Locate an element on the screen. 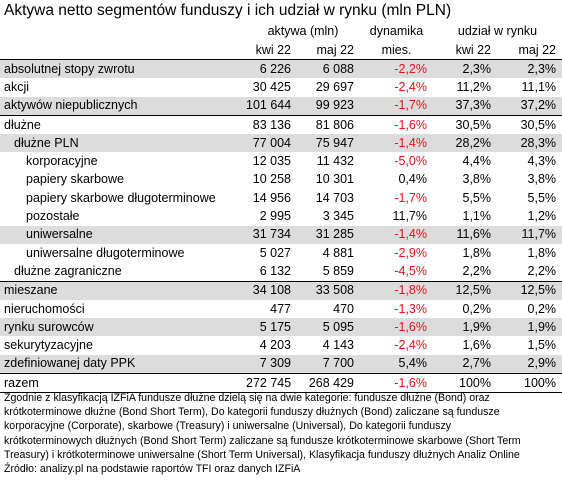  row-label: dłużne is located at coordinates (123, 124).